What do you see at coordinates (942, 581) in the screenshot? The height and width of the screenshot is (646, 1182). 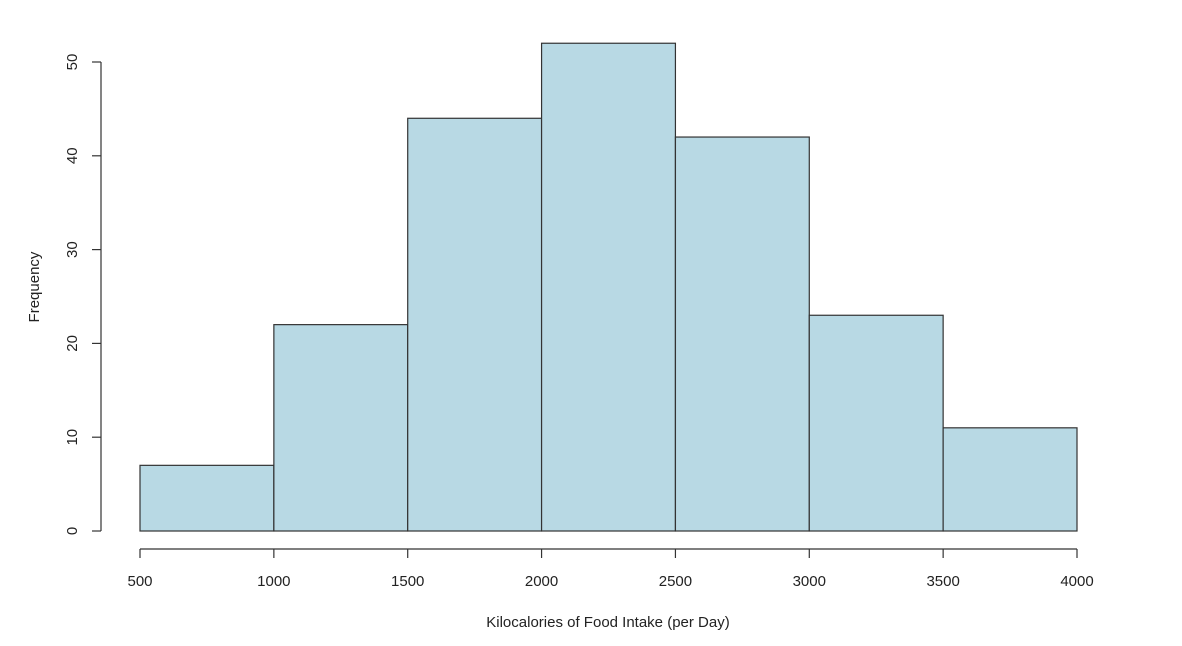 I see `x-tick-label: 3500` at bounding box center [942, 581].